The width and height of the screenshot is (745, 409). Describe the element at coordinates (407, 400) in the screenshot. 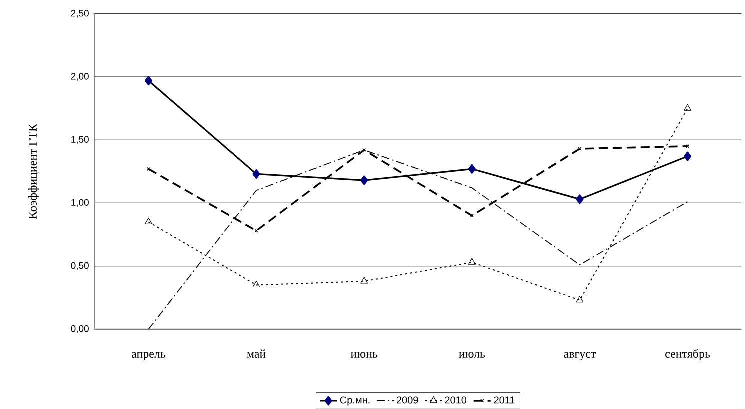

I see `legend-label: 2009` at that location.